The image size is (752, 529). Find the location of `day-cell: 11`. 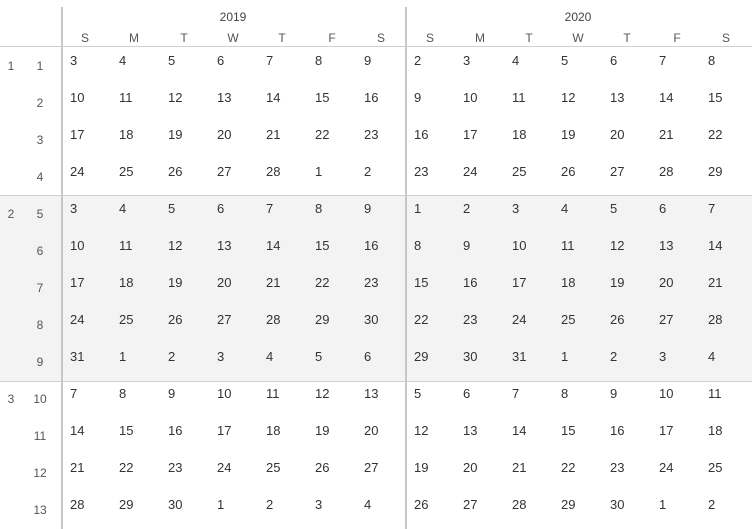

day-cell: 11 is located at coordinates (126, 97).